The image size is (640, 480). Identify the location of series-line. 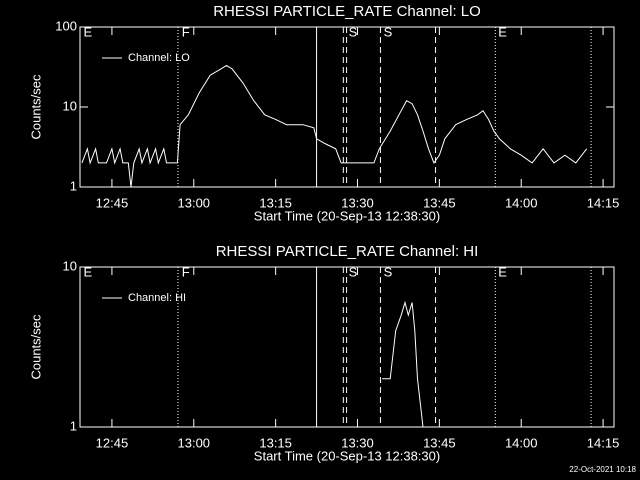
(403, 364).